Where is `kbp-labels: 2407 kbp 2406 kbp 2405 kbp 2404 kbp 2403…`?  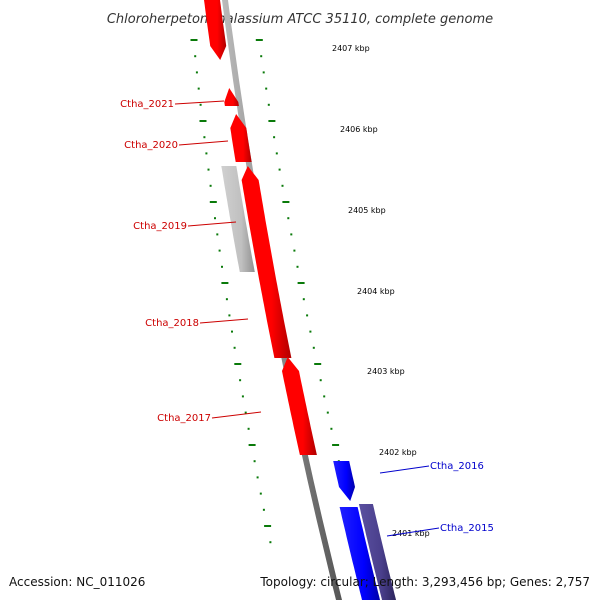
kbp-labels: 2407 kbp 2406 kbp 2405 kbp 2404 kbp 2403… is located at coordinates (381, 291).